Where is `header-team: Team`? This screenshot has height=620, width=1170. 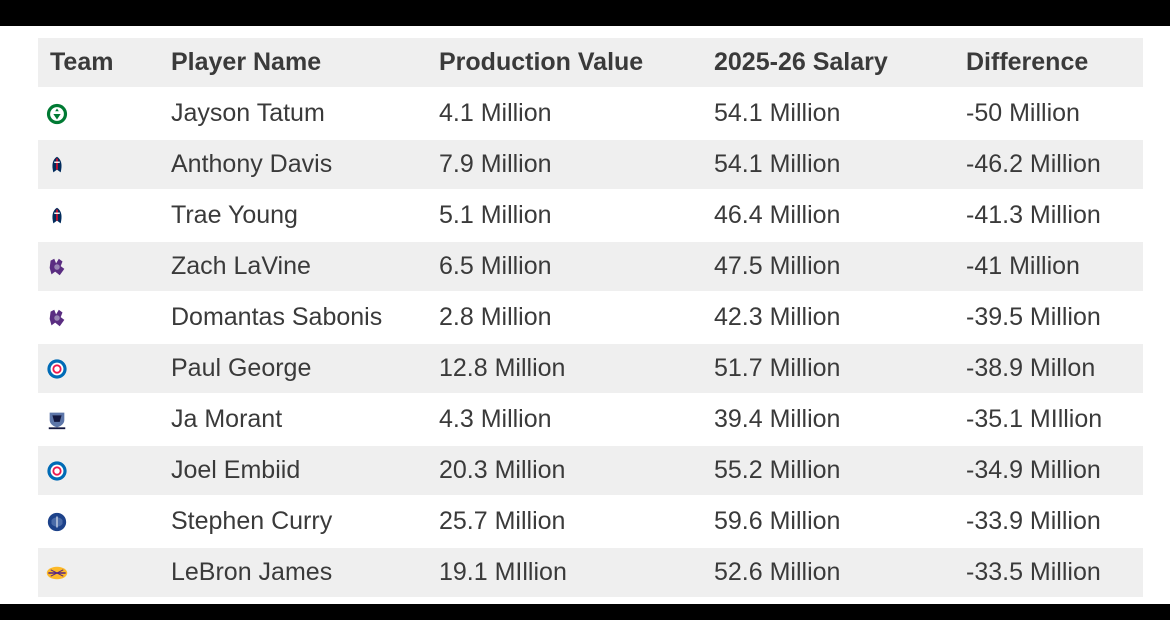 header-team: Team is located at coordinates (96, 62).